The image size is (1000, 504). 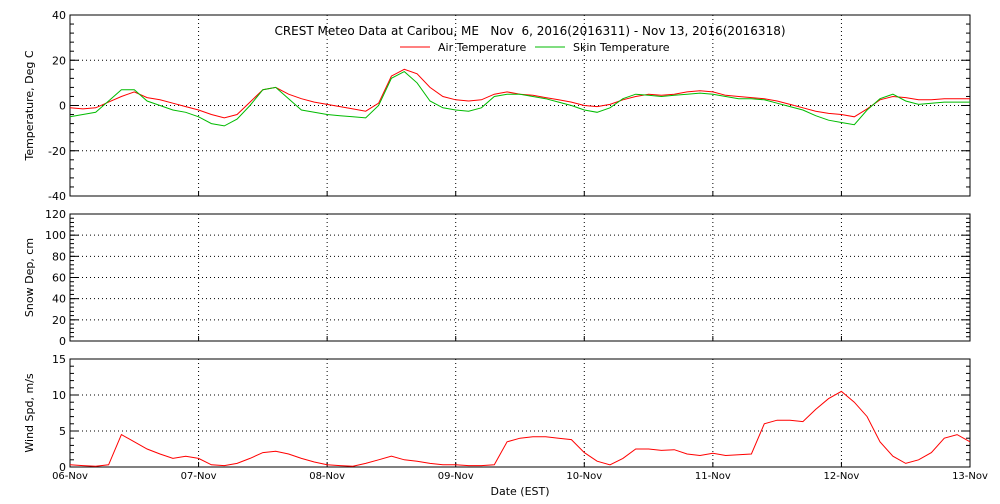 I want to click on x-tick-label: 07-Nov, so click(x=199, y=476).